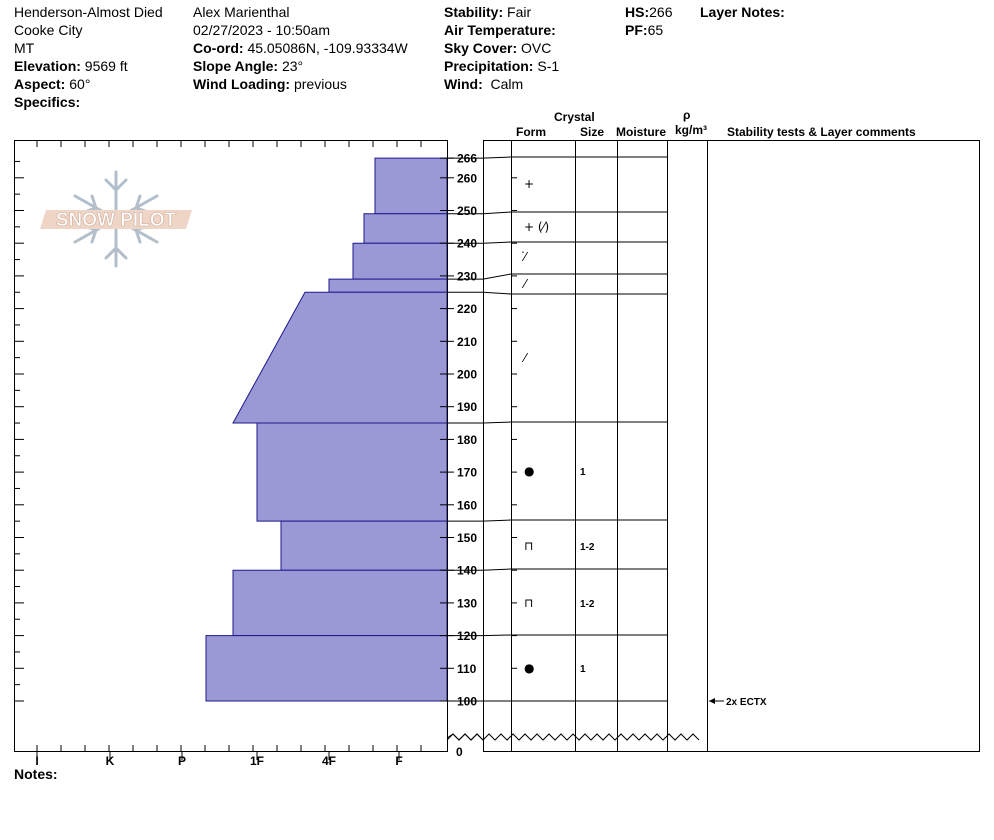 The image size is (994, 840). I want to click on height-tick-label: 230, so click(467, 276).